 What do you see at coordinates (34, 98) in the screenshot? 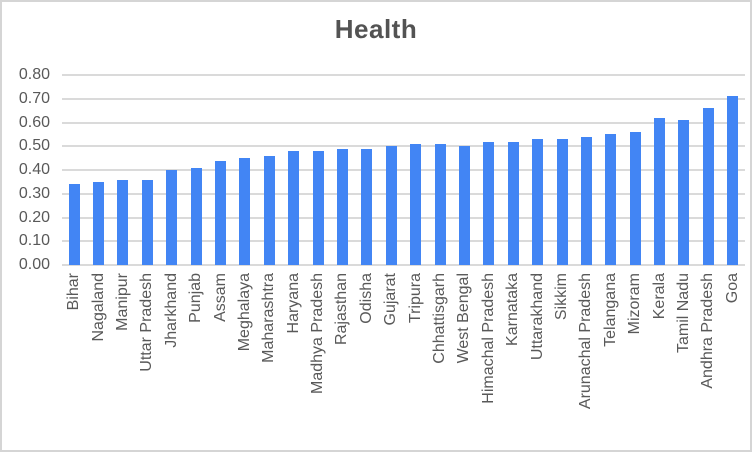
I see `y-tick-label: 0.70` at bounding box center [34, 98].